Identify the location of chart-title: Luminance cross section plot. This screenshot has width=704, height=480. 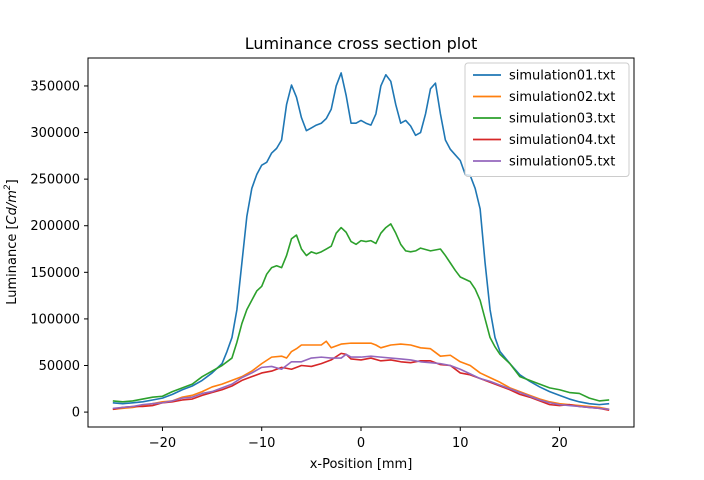
(361, 43).